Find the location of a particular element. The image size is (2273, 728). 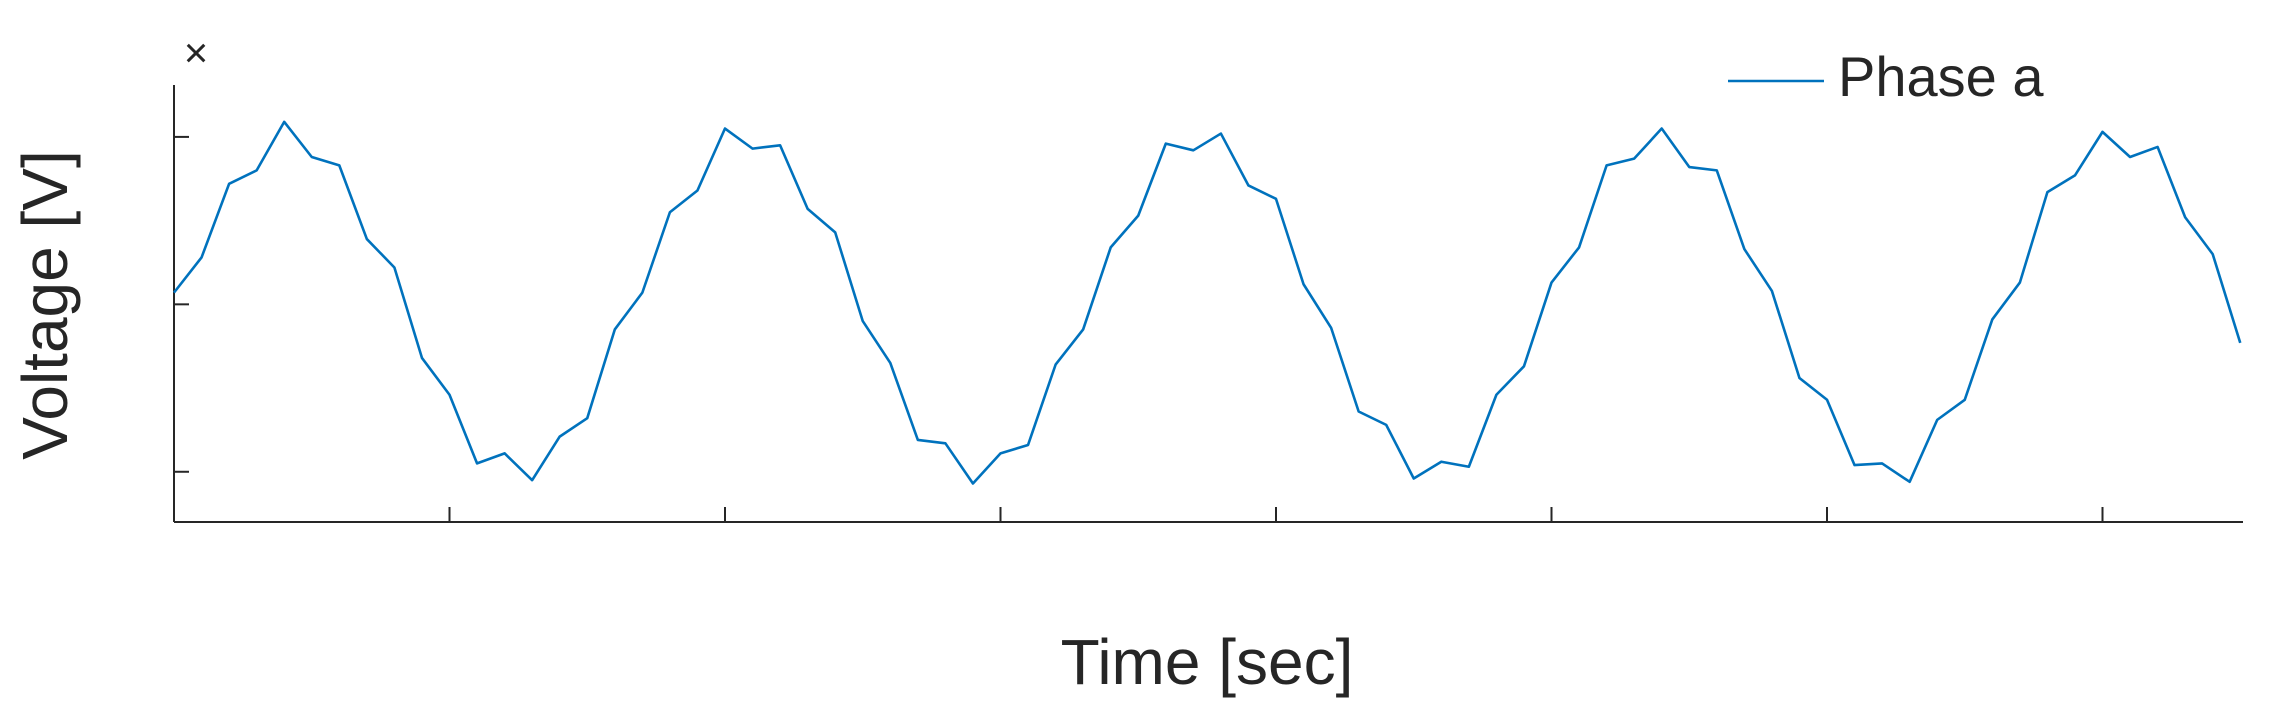

corner-label: × is located at coordinates (196, 52).